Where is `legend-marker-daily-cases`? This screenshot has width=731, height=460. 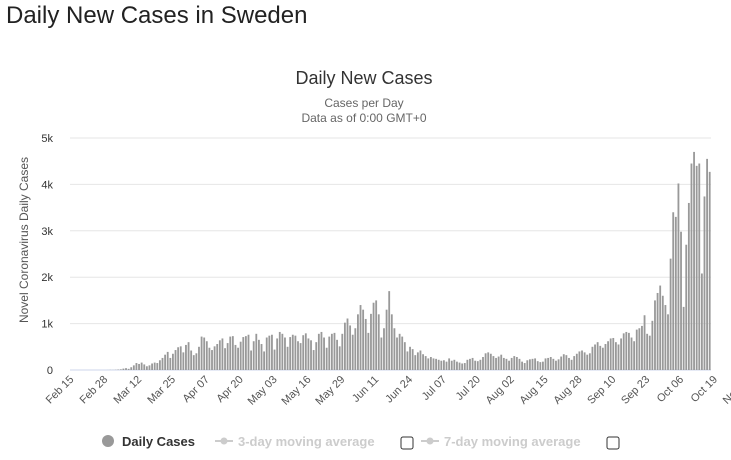 legend-marker-daily-cases is located at coordinates (108, 441).